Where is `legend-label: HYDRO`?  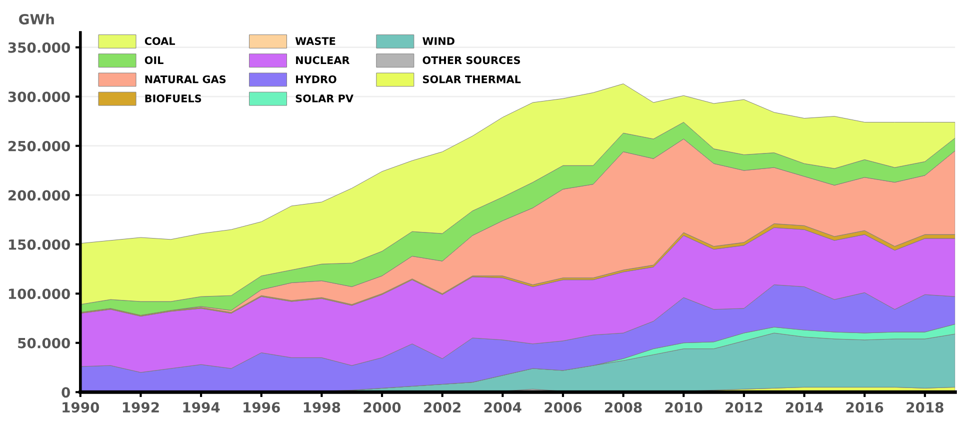
legend-label: HYDRO is located at coordinates (316, 79).